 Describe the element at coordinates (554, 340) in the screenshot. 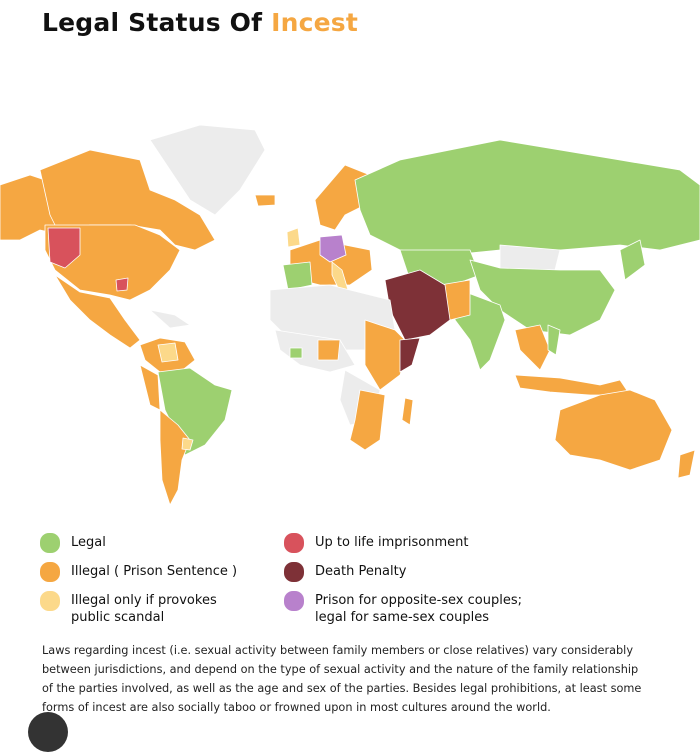

I see `region-vietnam` at that location.